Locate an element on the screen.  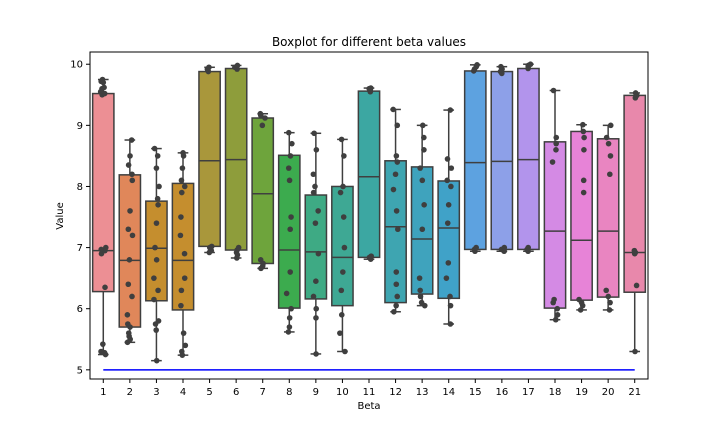
x-tick-label-10: 10 is located at coordinates (342, 392).